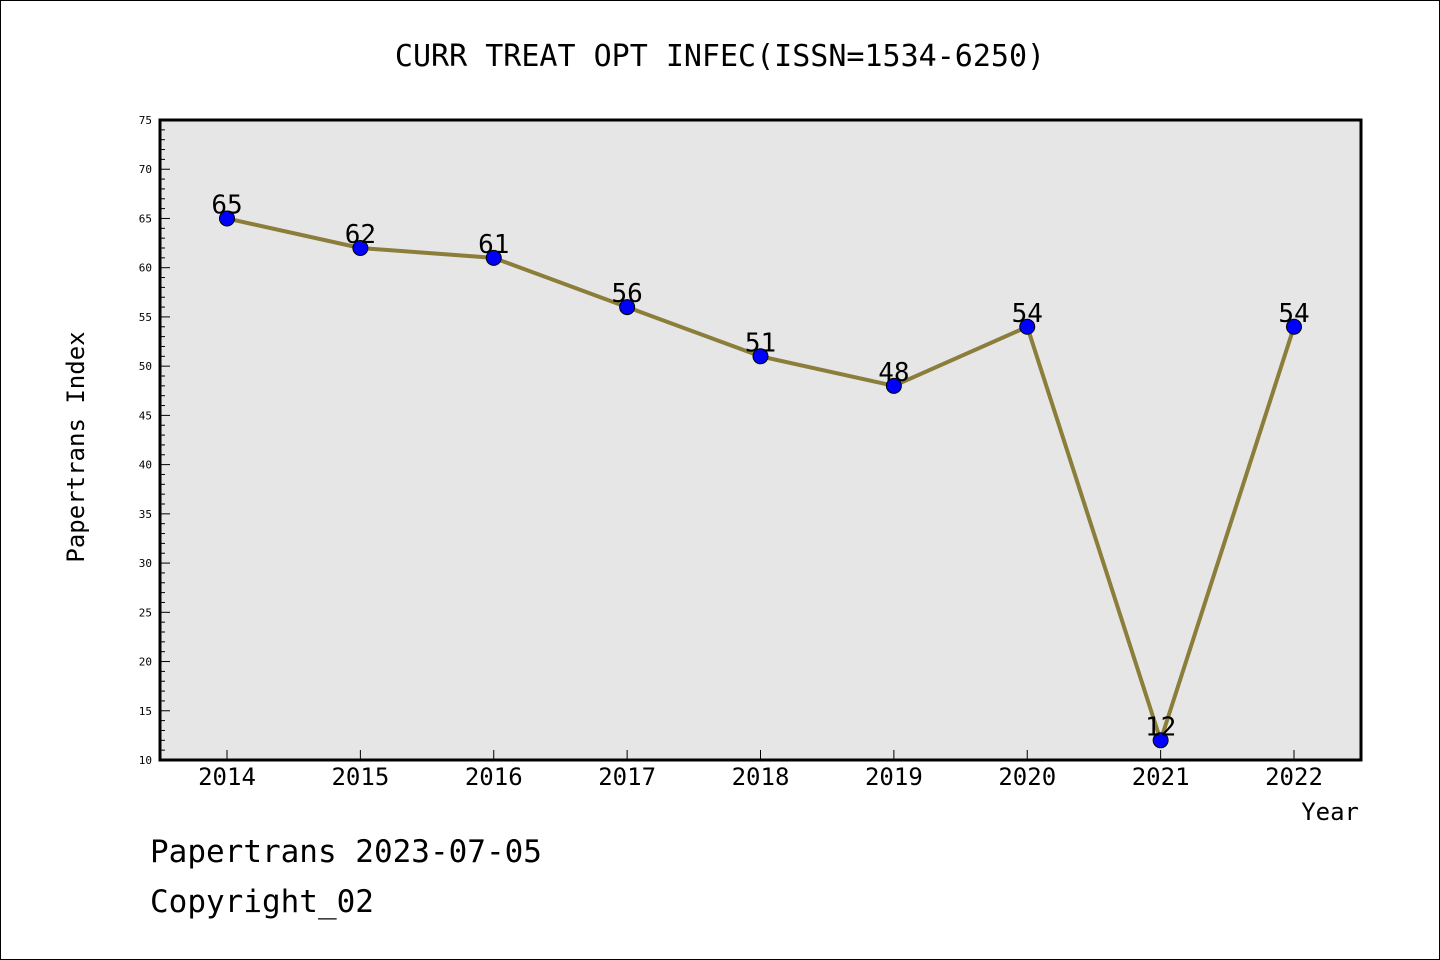  What do you see at coordinates (145, 760) in the screenshot?
I see `y-tick-label: 10` at bounding box center [145, 760].